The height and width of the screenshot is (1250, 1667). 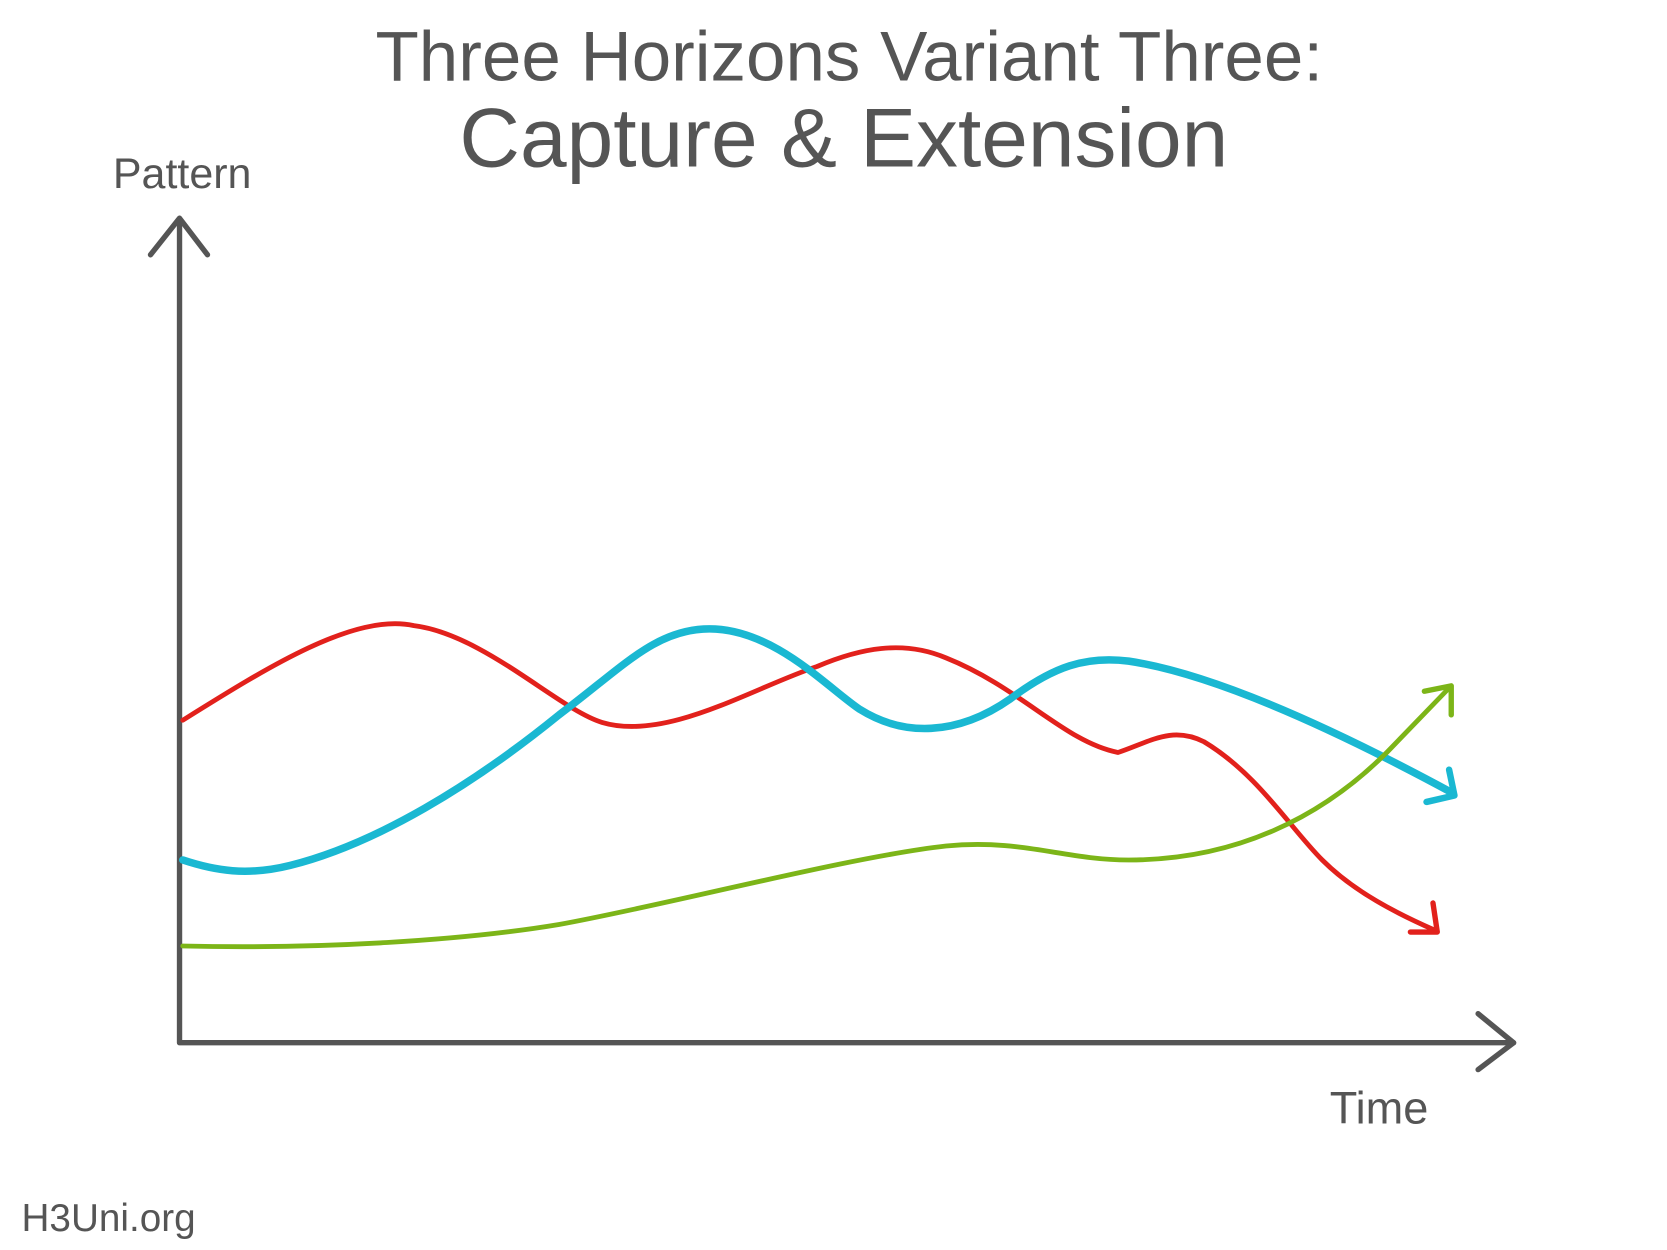 What do you see at coordinates (849, 57) in the screenshot?
I see `title-line-1: Three Horizons Variant Three:` at bounding box center [849, 57].